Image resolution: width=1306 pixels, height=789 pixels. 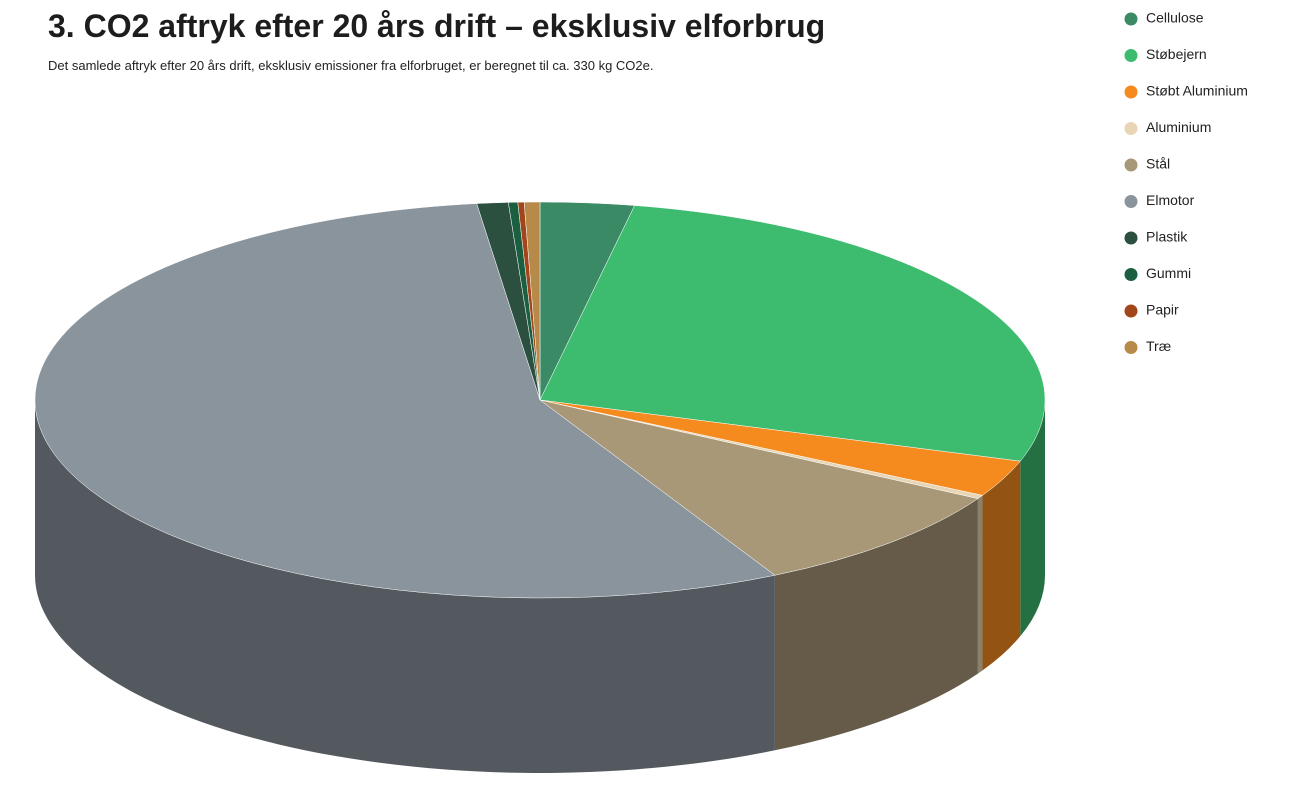 What do you see at coordinates (1158, 164) in the screenshot?
I see `legend-label: Stål` at bounding box center [1158, 164].